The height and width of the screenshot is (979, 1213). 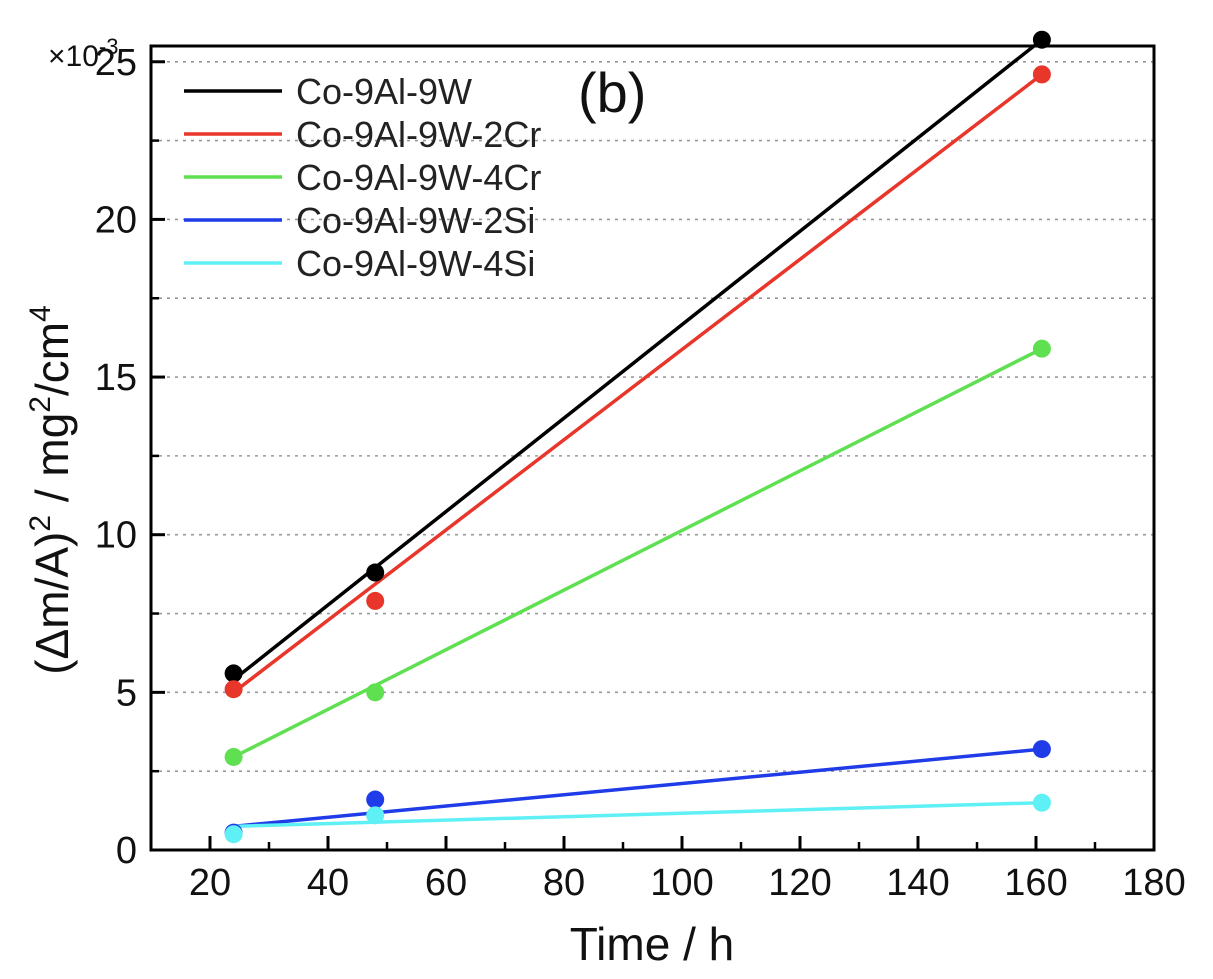 What do you see at coordinates (116, 220) in the screenshot?
I see `y-tick-label: 20` at bounding box center [116, 220].